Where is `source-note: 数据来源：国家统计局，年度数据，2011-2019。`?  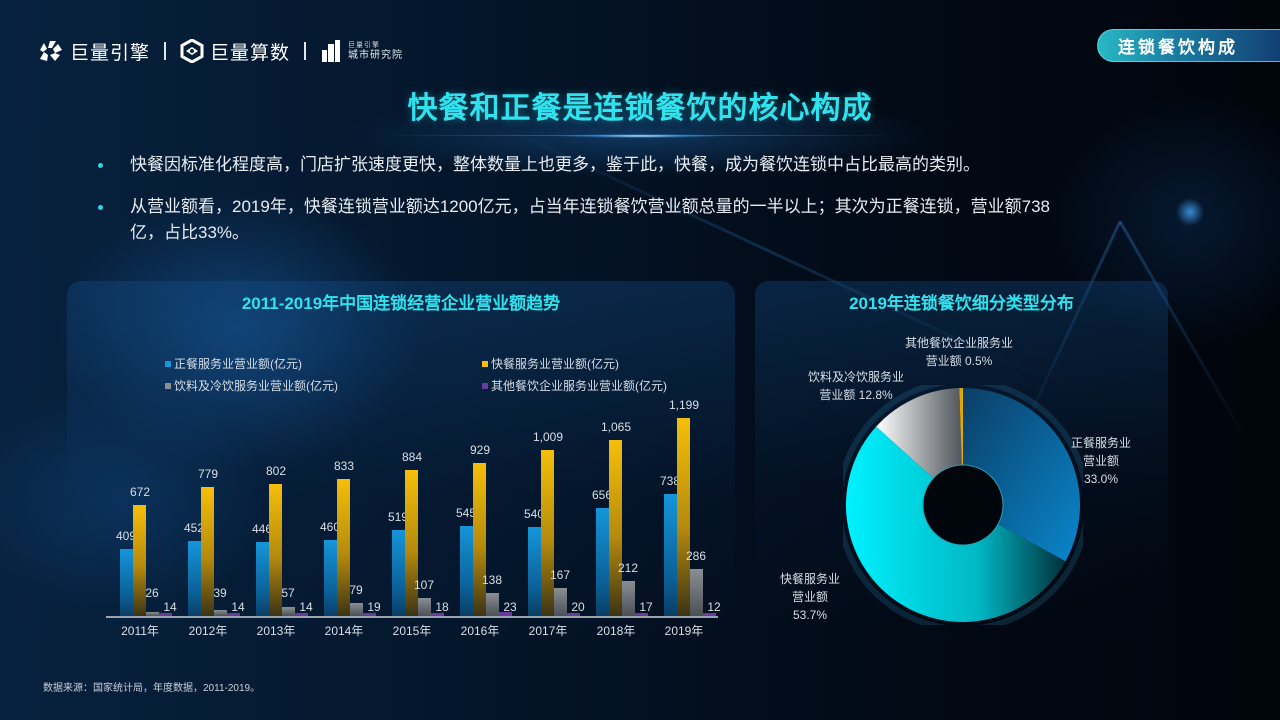
source-note: 数据来源：国家统计局，年度数据，2011-2019。 is located at coordinates (152, 688).